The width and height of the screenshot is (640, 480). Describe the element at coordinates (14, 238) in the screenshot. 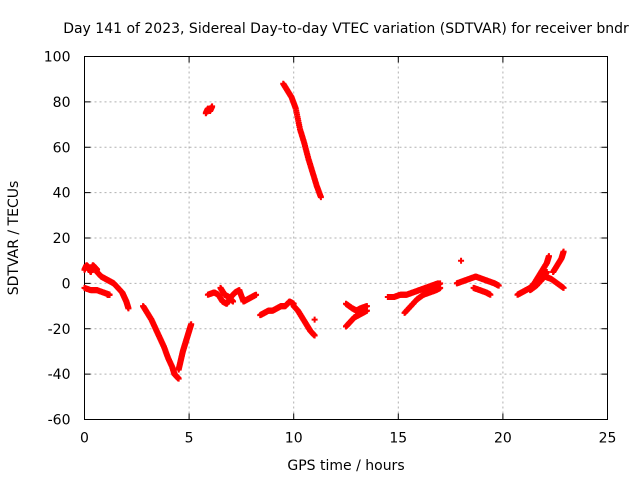

I see `y-axis-label: SDTVAR / TECUs` at that location.